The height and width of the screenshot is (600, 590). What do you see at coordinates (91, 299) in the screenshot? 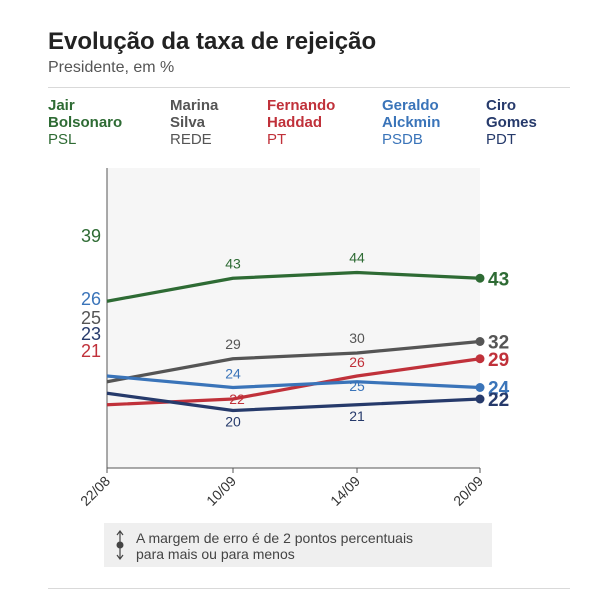
I see `data-label-start: 26` at bounding box center [91, 299].